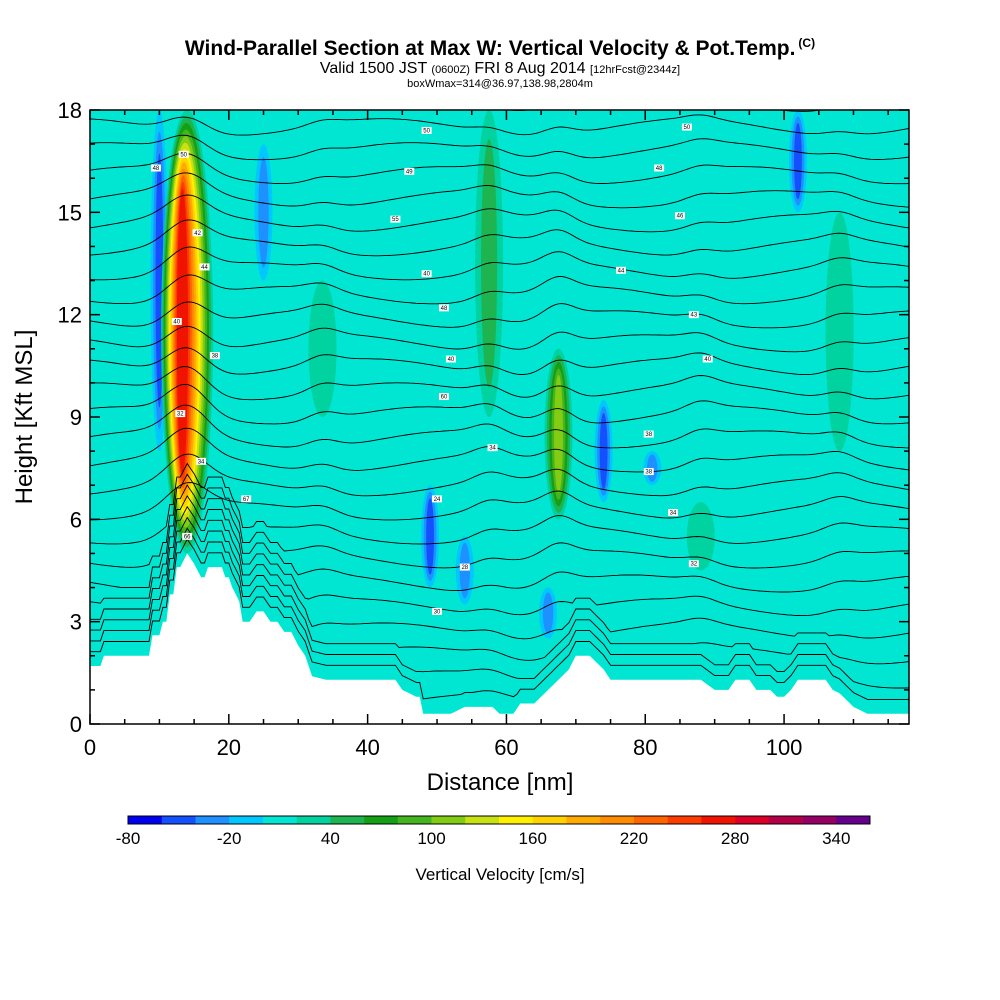 This screenshot has width=1000, height=1000. I want to click on contour-label: 67, so click(246, 500).